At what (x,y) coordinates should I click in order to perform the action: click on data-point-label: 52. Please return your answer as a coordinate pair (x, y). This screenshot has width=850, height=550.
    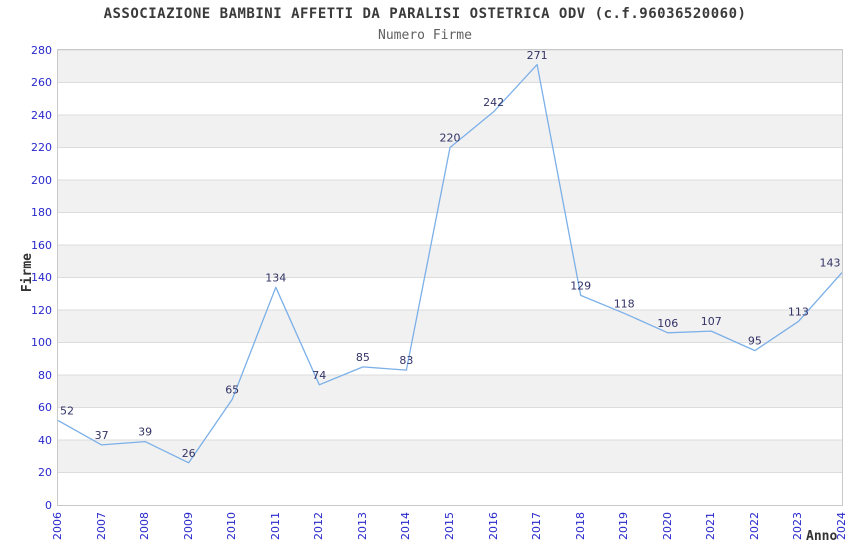
    Looking at the image, I should click on (67, 411).